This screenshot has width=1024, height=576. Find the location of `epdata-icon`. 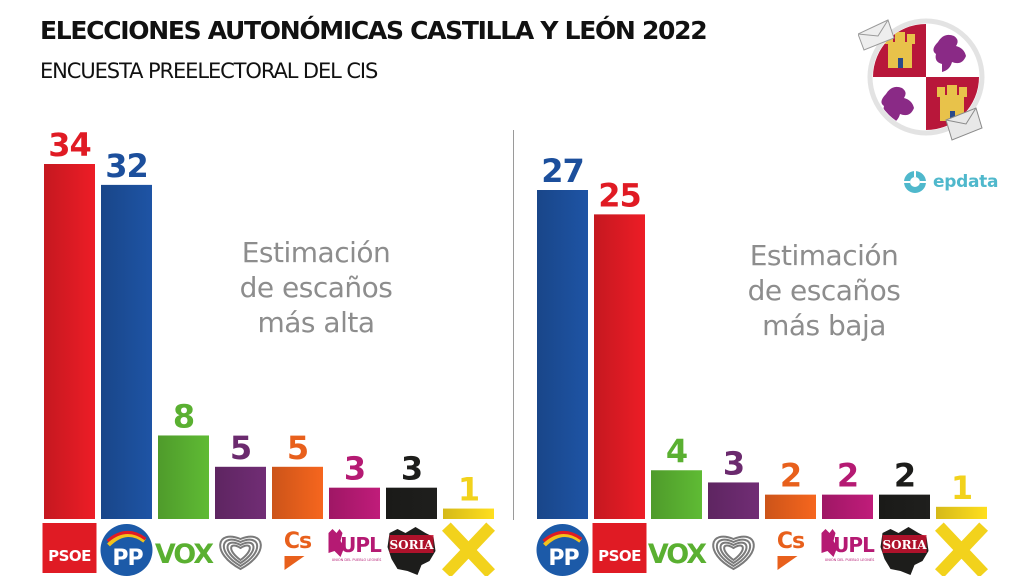

epdata-icon is located at coordinates (915, 182).